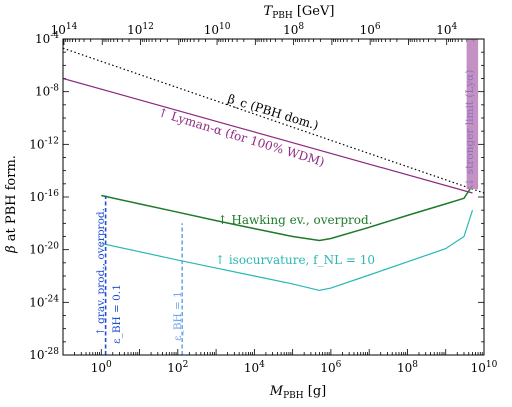 This screenshot has height=407, width=512. I want to click on y-tick-label: 10⁻²⁸, so click(44, 354).